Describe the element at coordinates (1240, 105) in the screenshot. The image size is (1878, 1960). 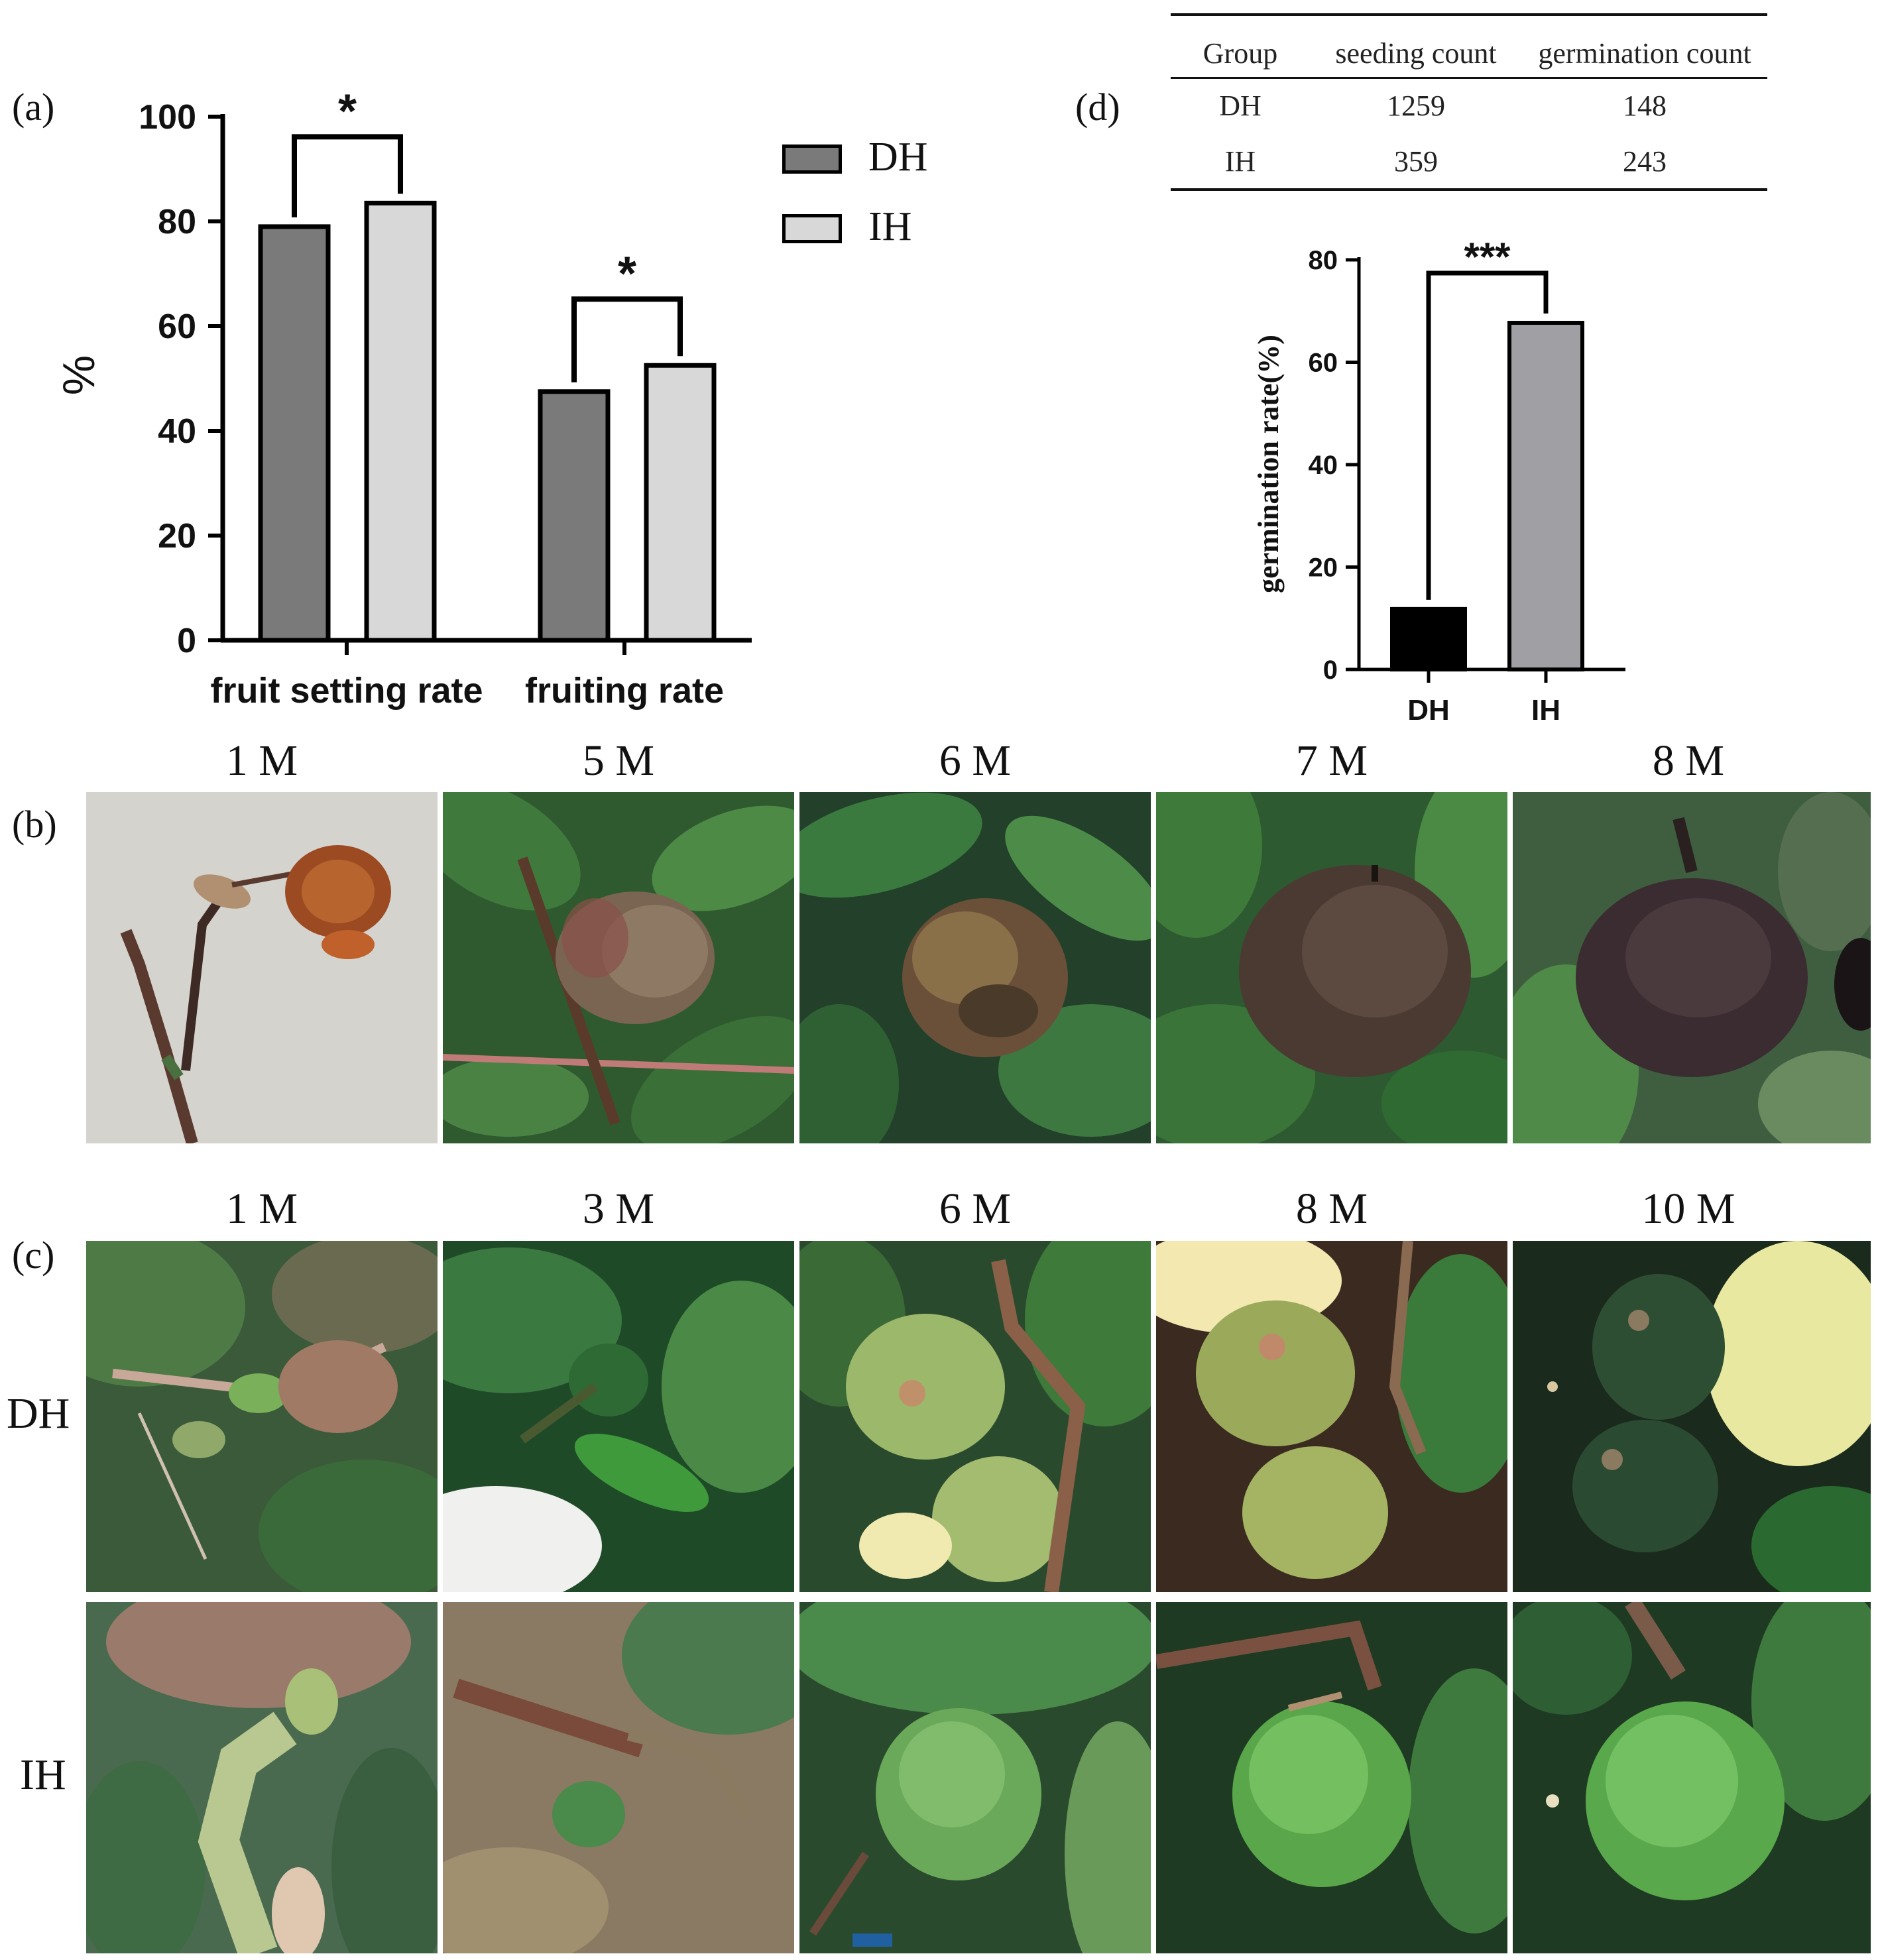
I see `table-cell: DH` at that location.